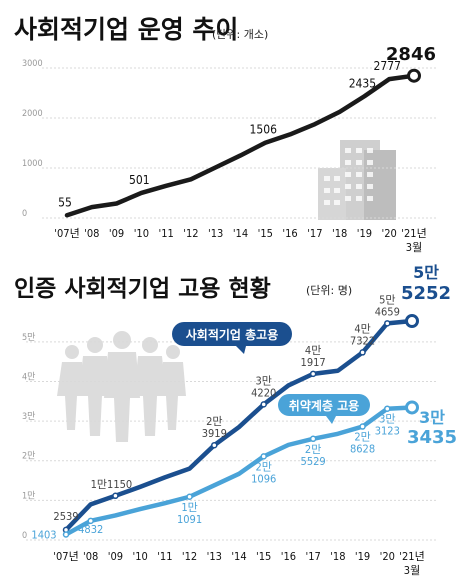 The width and height of the screenshot is (458, 581). What do you see at coordinates (190, 233) in the screenshot?
I see `chart1-x-tick: '12` at bounding box center [190, 233].